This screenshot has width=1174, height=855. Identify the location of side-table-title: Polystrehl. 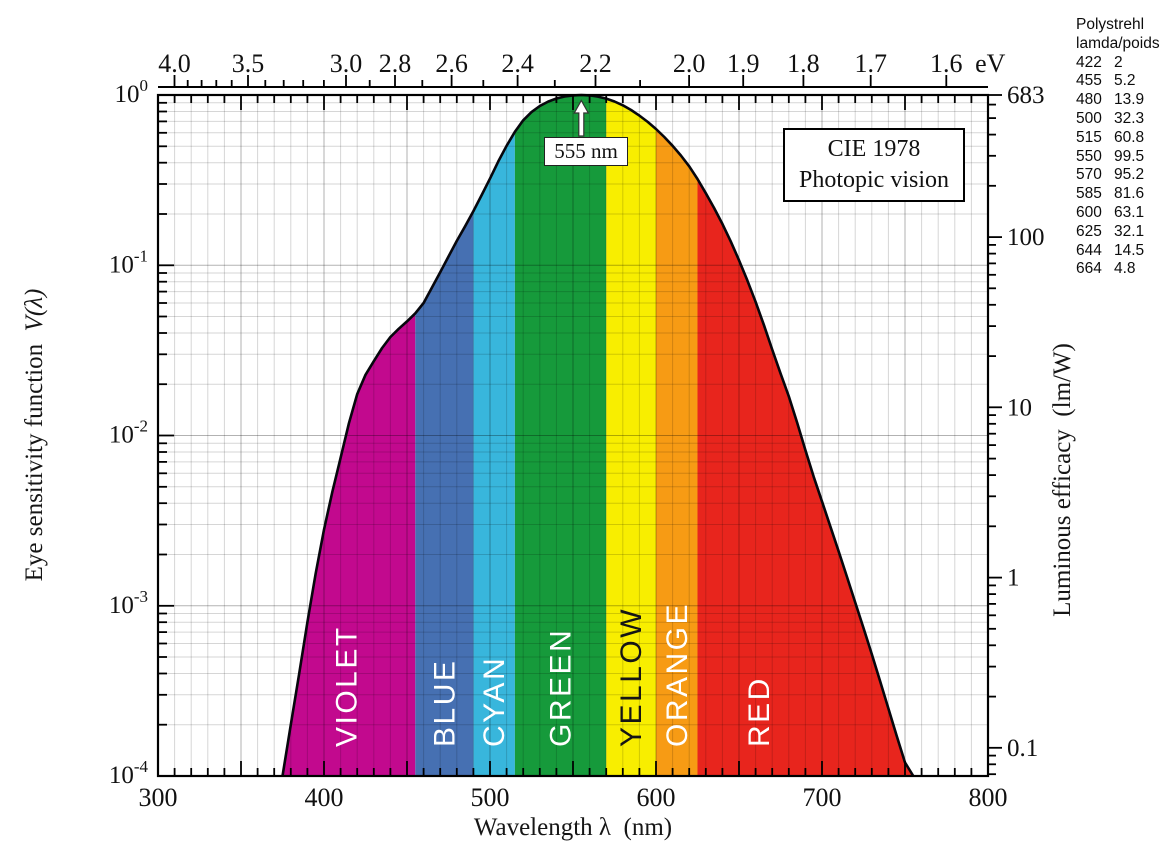
(1110, 24).